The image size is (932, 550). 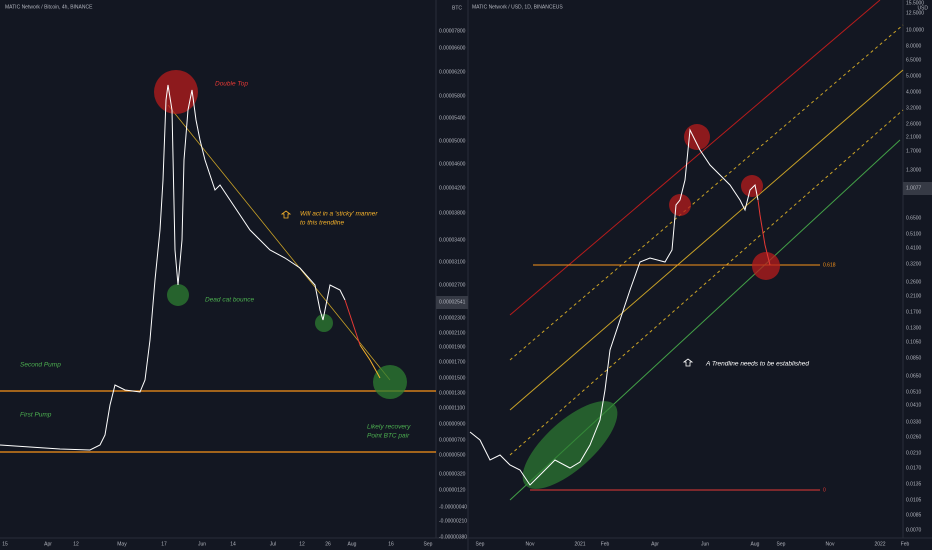 What do you see at coordinates (452, 302) in the screenshot?
I see `price-tick-label: 0.00002541` at bounding box center [452, 302].